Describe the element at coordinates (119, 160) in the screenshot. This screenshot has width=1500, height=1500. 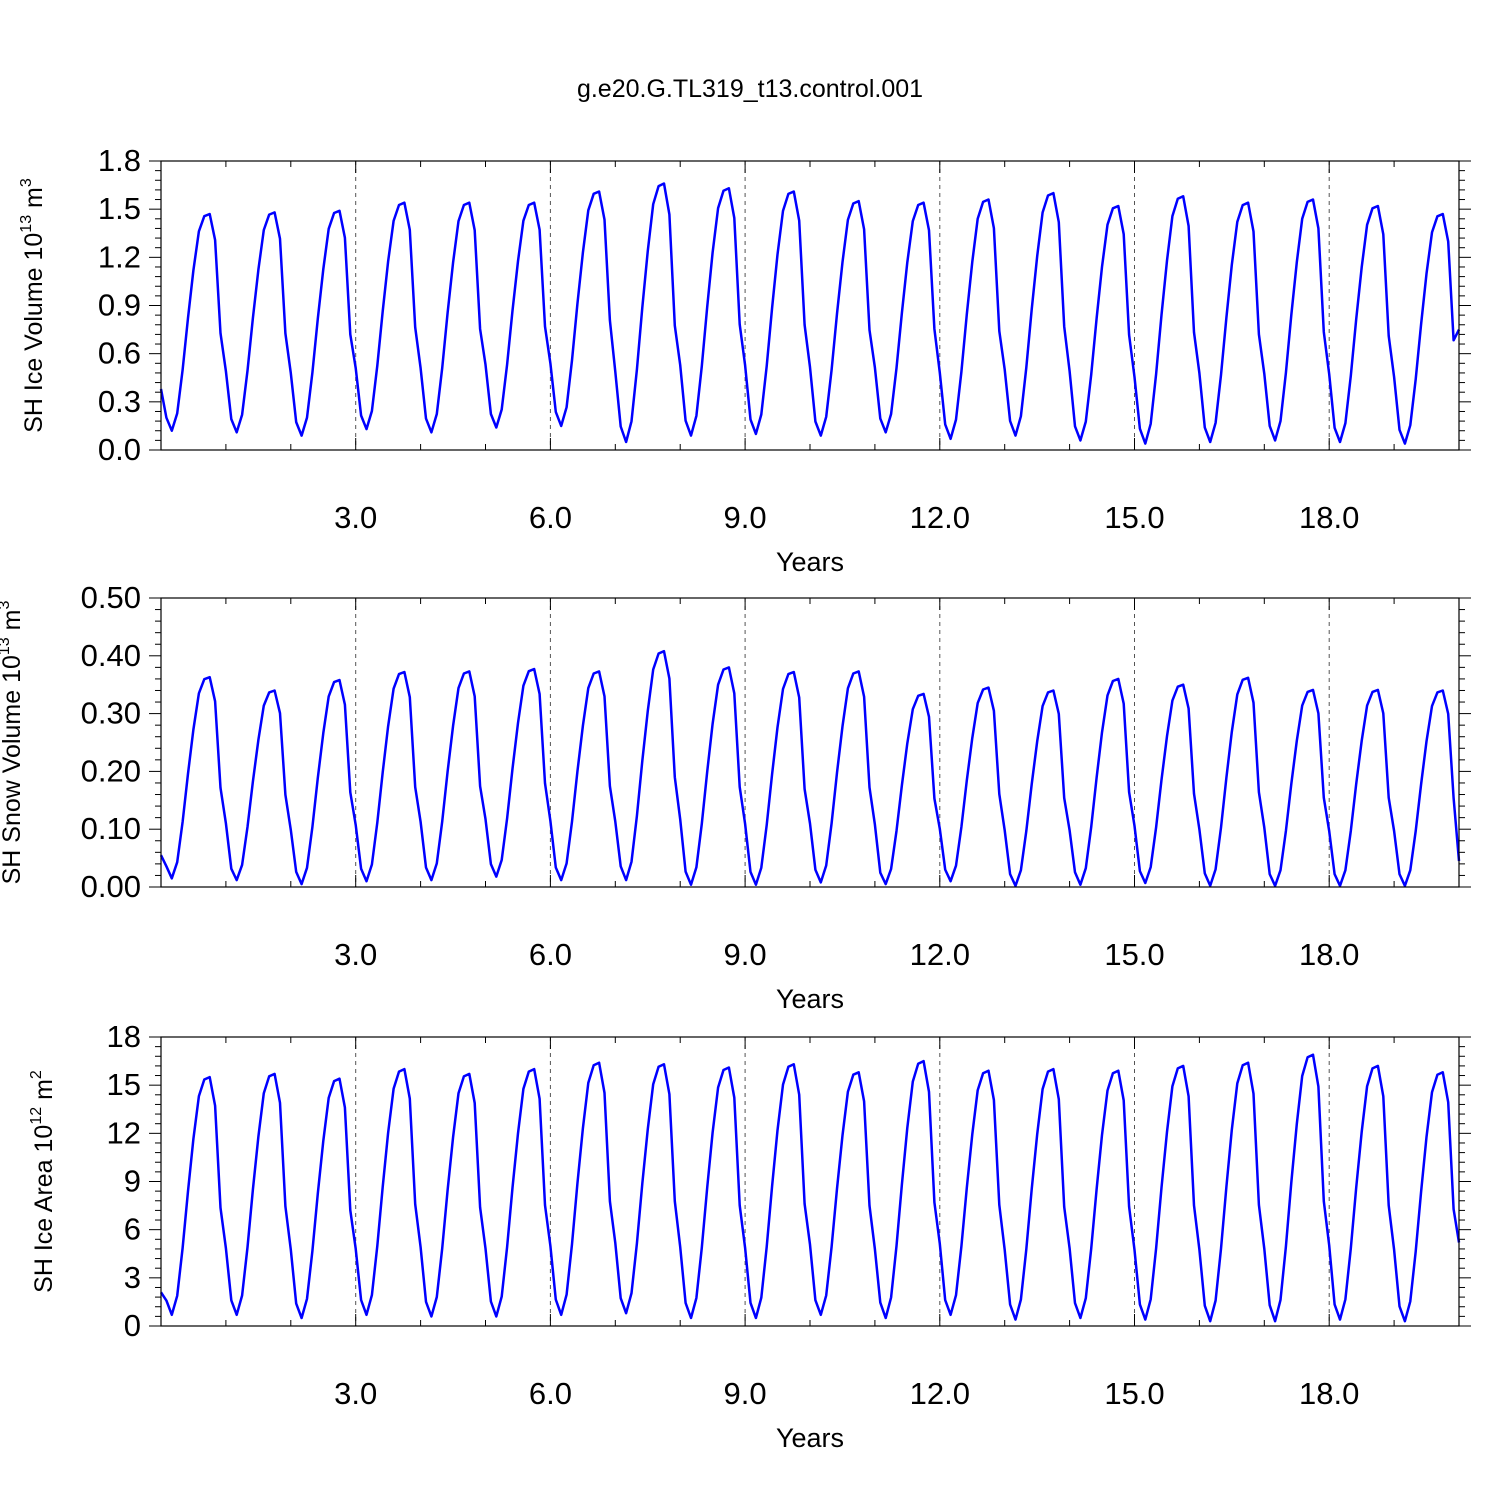
I see `ice-volume-y-tick-label-6: 1.8` at that location.